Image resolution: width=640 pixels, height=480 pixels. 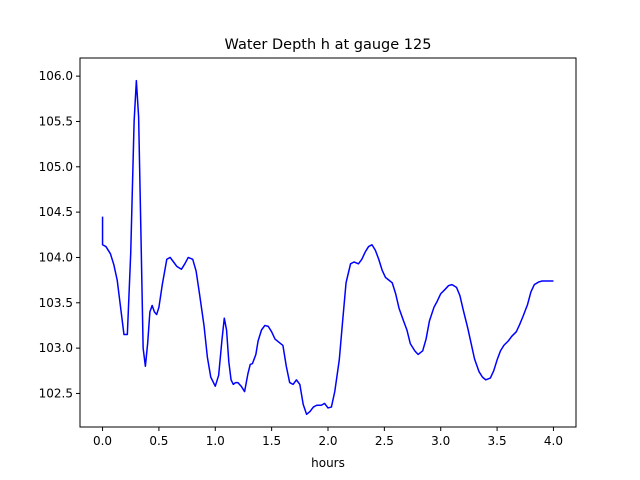 What do you see at coordinates (440, 441) in the screenshot?
I see `x-tick-label: 3.0` at bounding box center [440, 441].